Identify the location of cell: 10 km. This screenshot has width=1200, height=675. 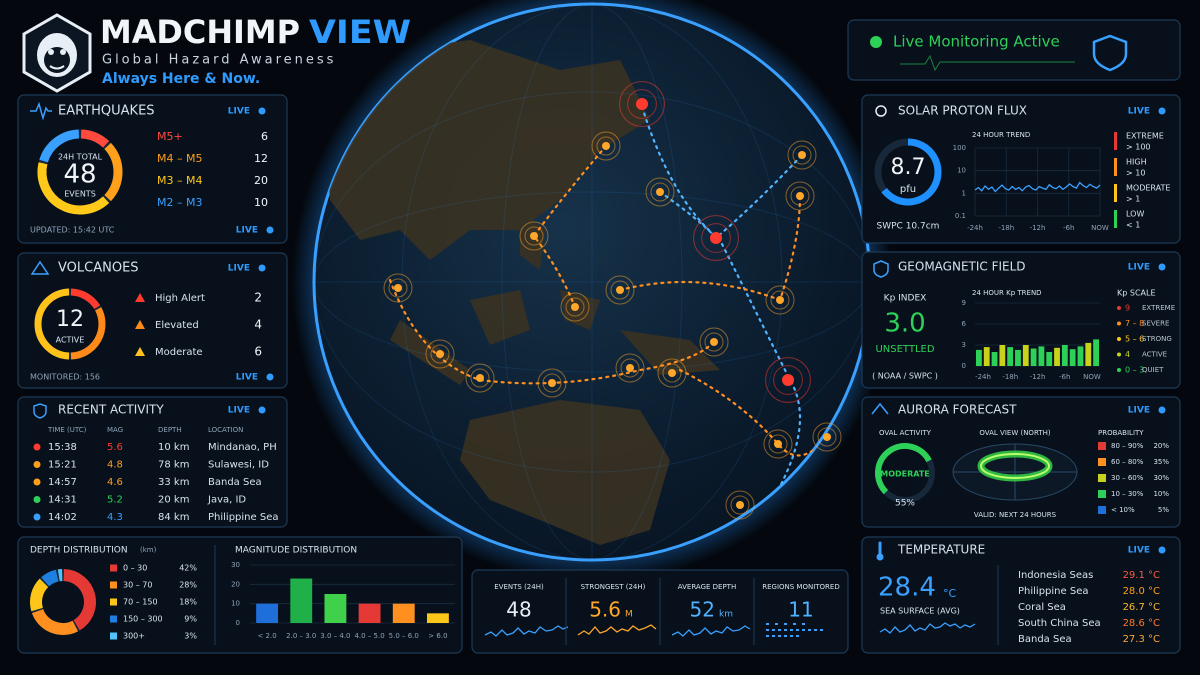
(173, 447).